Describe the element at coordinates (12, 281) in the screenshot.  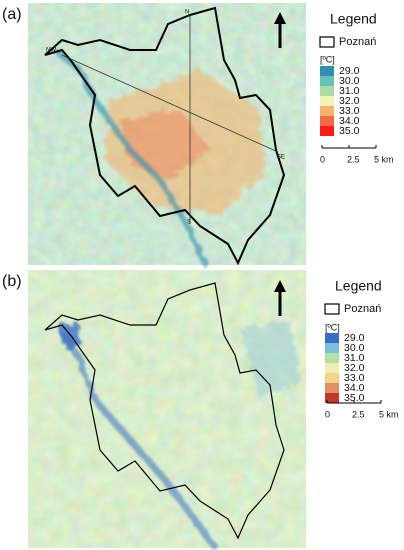
I see `panel-label: (b)` at that location.